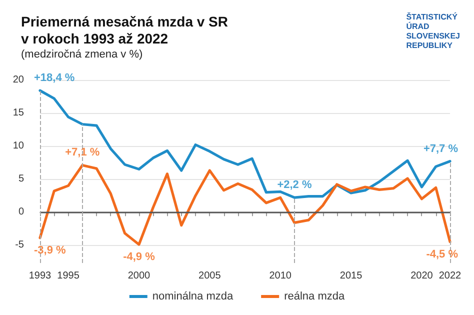 Image resolution: width=474 pixels, height=315 pixels. I want to click on x-tick-label: 2022, so click(450, 276).